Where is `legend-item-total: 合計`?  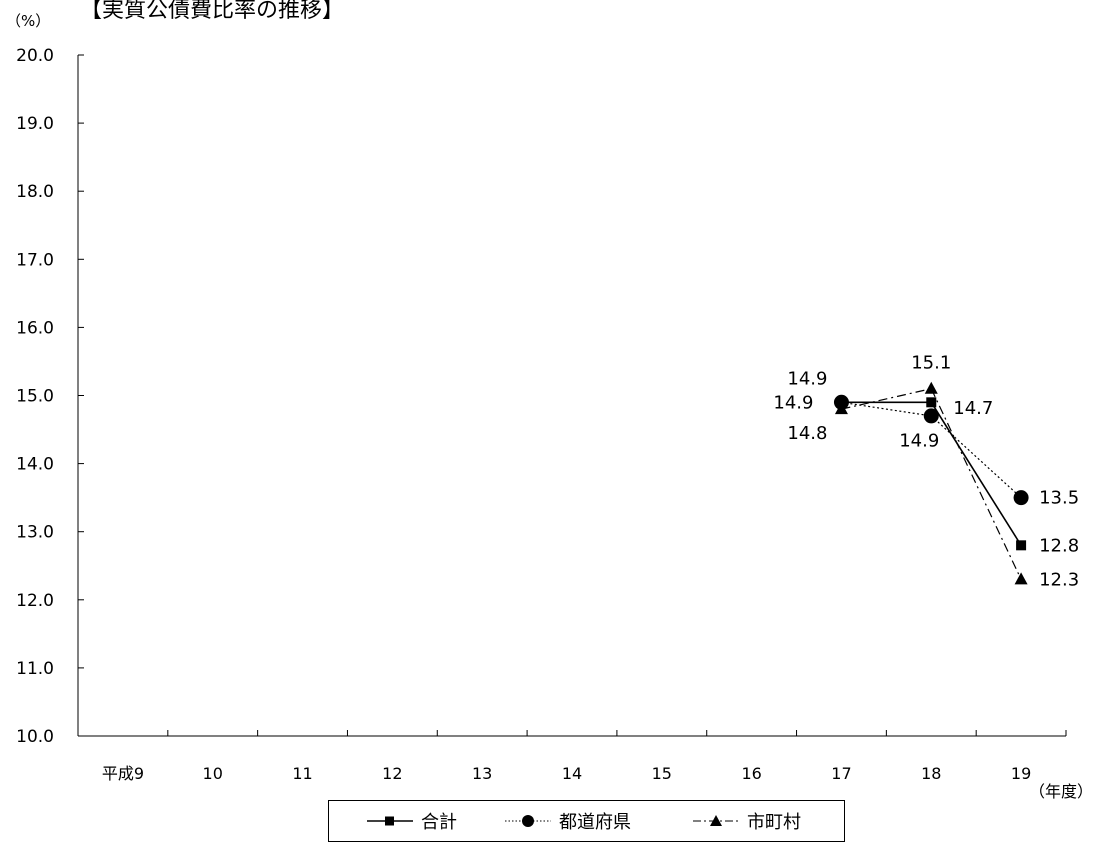 legend-item-total: 合計 is located at coordinates (411, 821).